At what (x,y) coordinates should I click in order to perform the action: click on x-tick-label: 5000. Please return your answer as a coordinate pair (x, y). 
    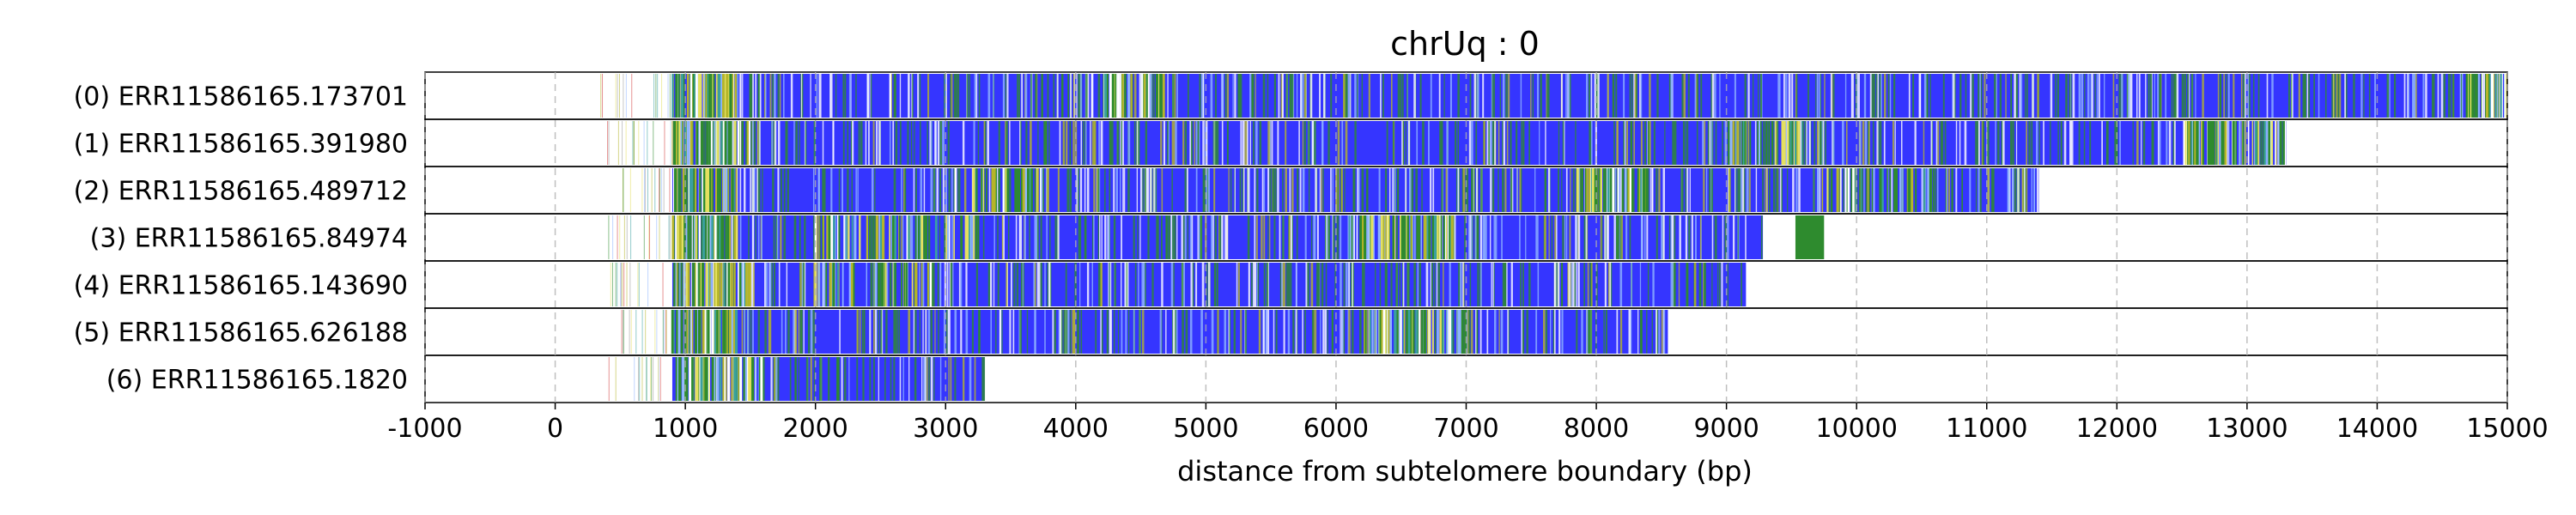
    Looking at the image, I should click on (1206, 429).